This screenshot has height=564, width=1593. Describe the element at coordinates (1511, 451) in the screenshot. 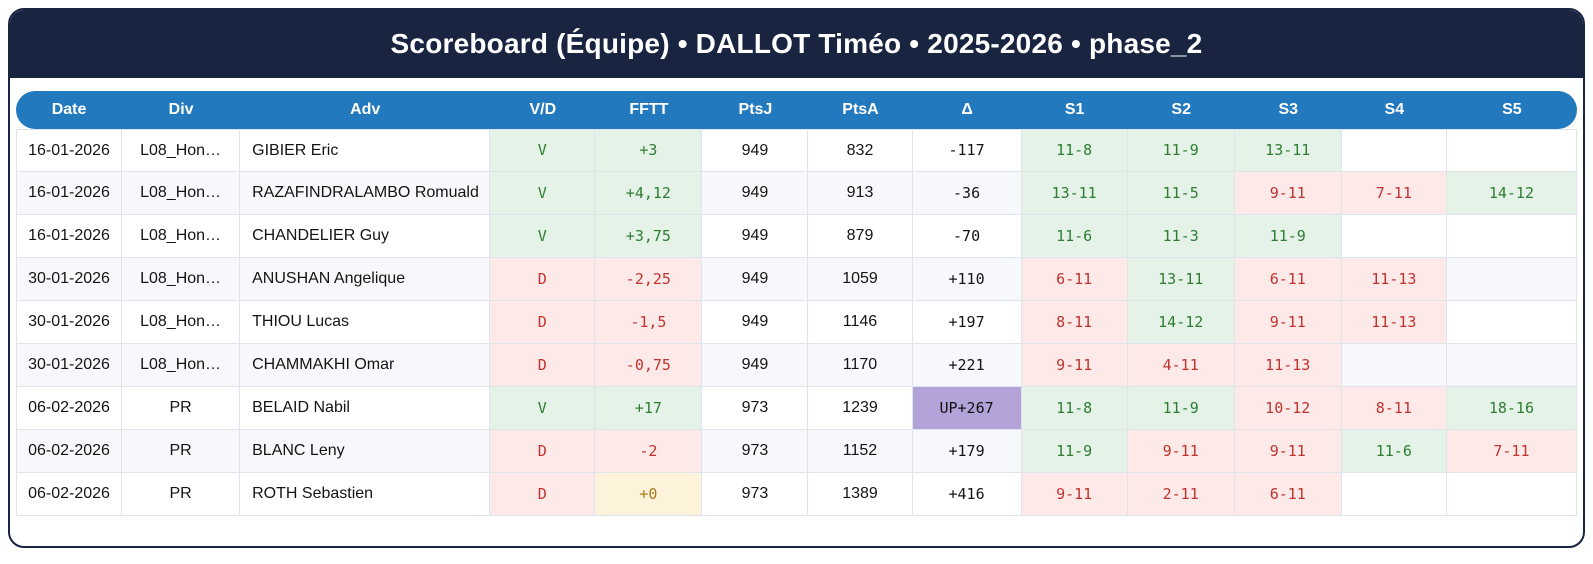

I see `cell-set-5: 7-11` at that location.